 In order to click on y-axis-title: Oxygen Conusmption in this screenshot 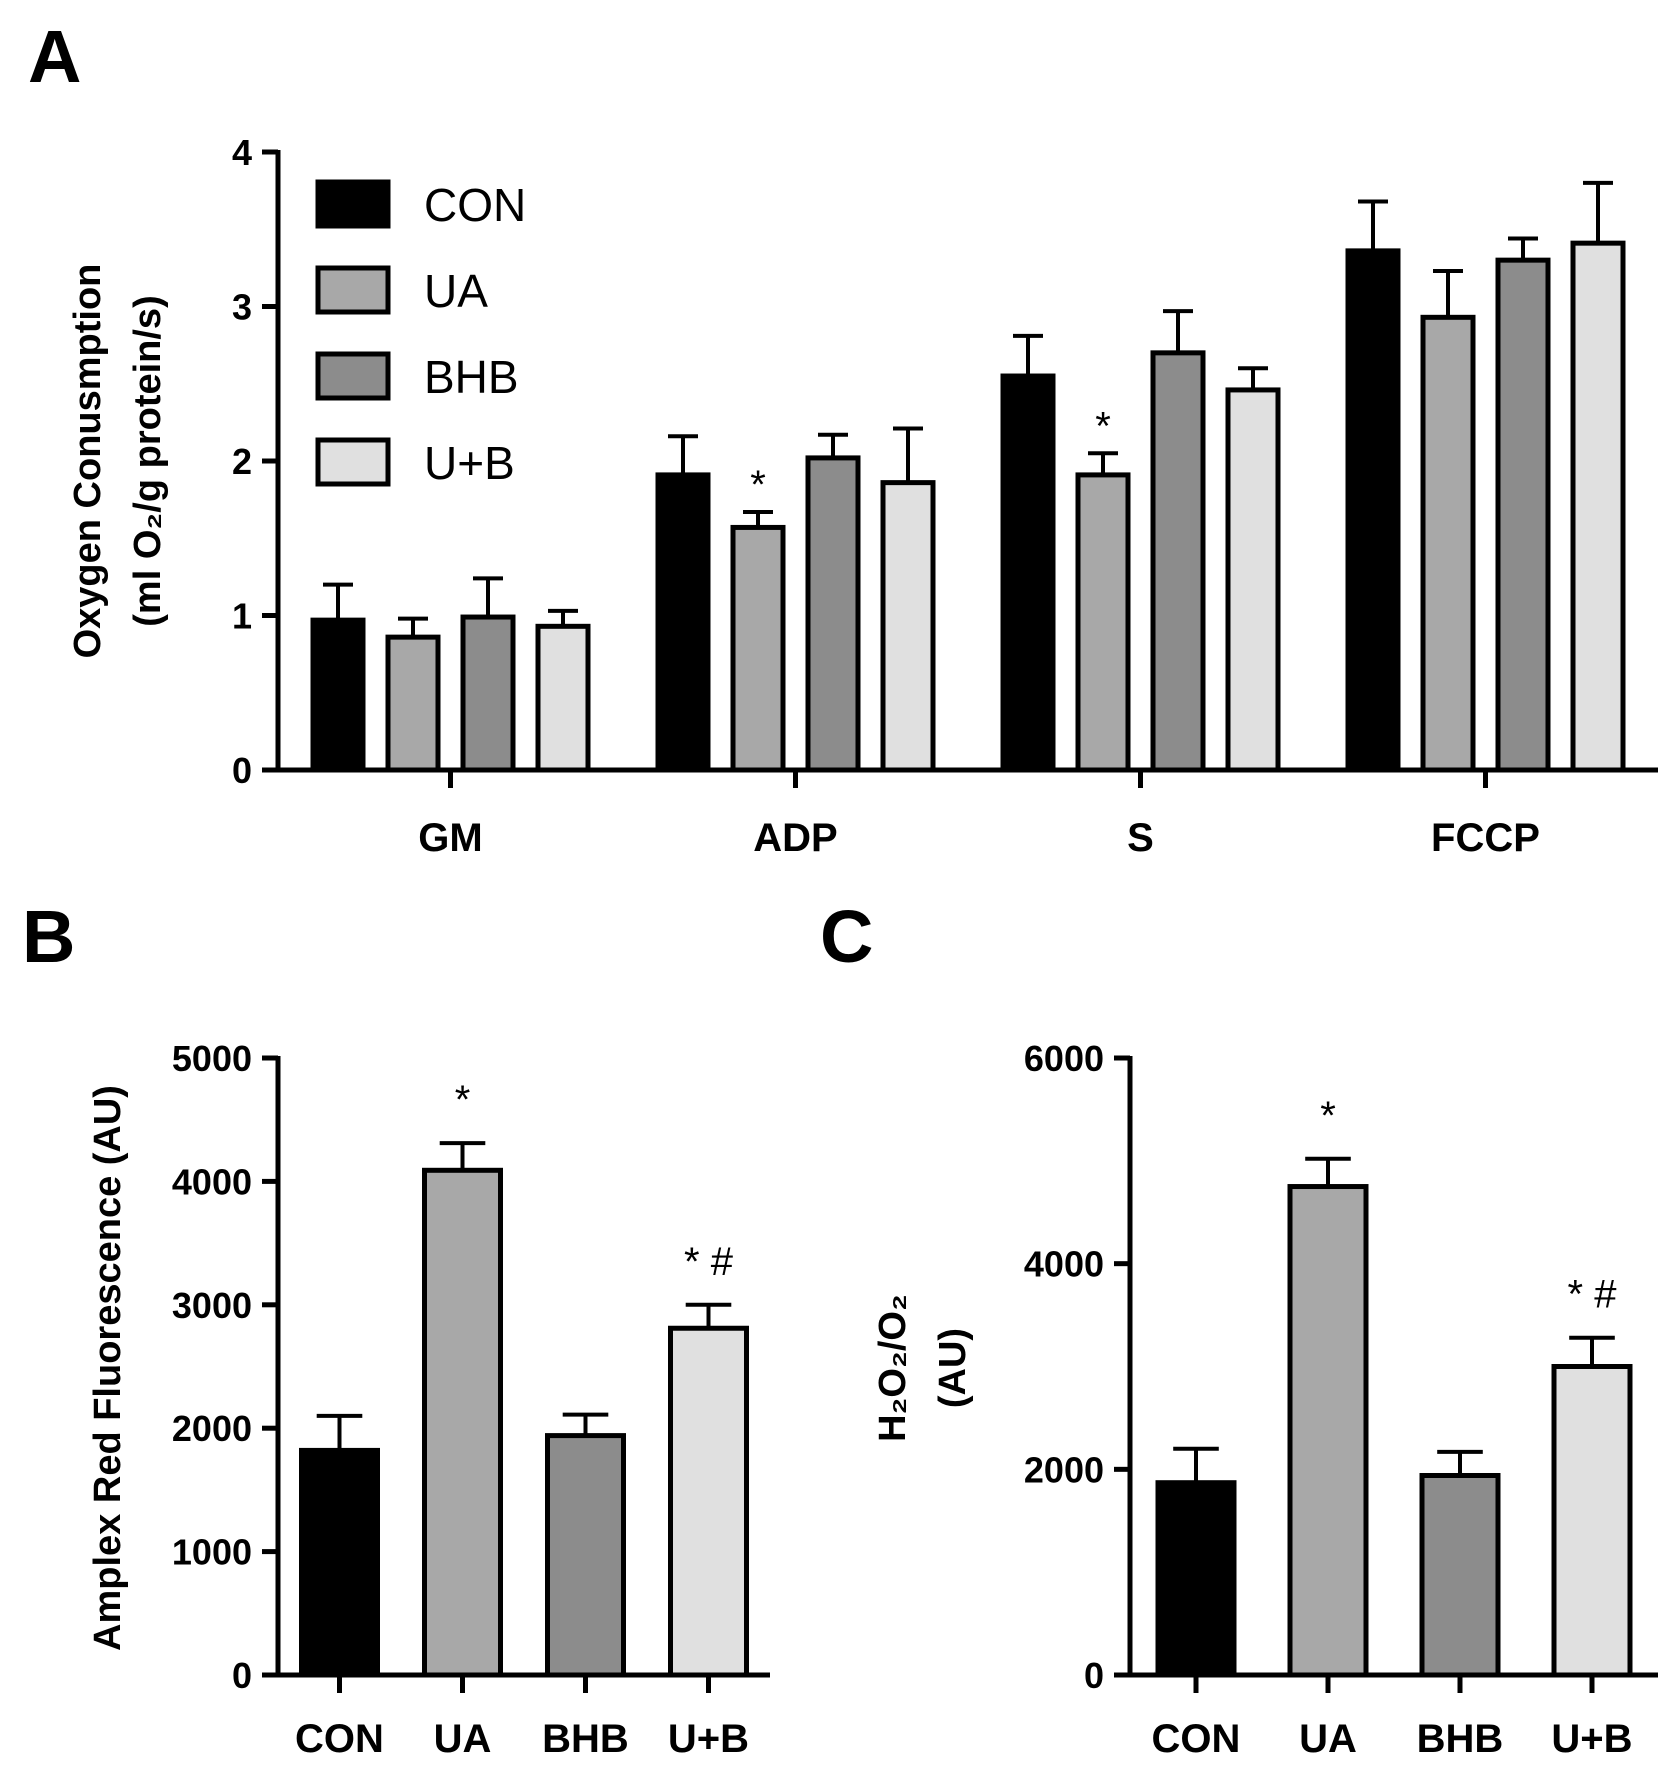, I will do `click(88, 461)`.